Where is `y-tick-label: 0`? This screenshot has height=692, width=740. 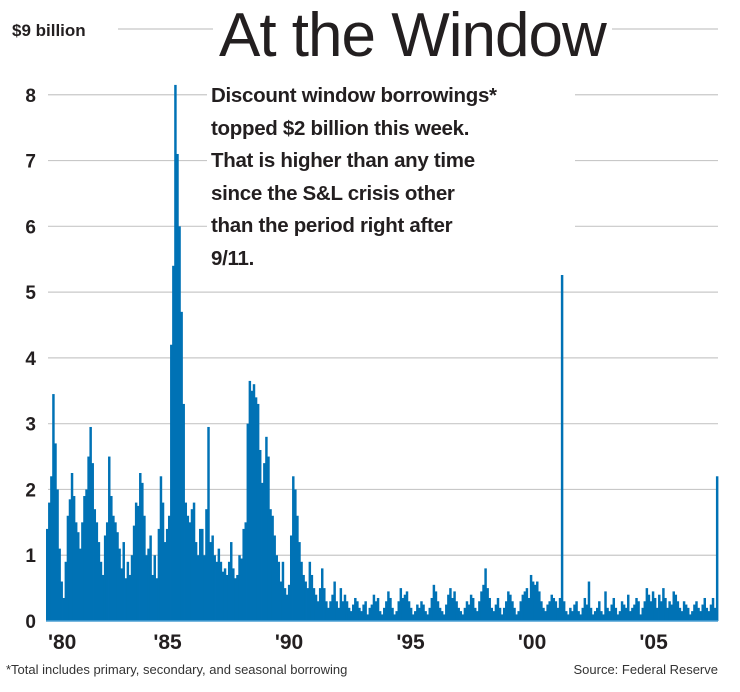 y-tick-label: 0 is located at coordinates (30, 622).